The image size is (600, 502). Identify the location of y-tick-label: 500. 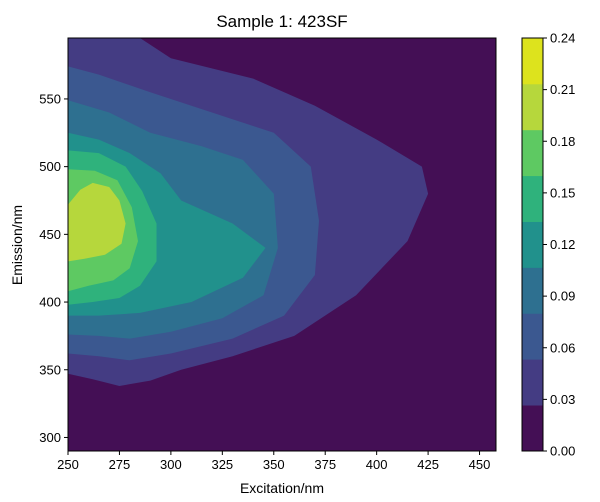
(50, 166).